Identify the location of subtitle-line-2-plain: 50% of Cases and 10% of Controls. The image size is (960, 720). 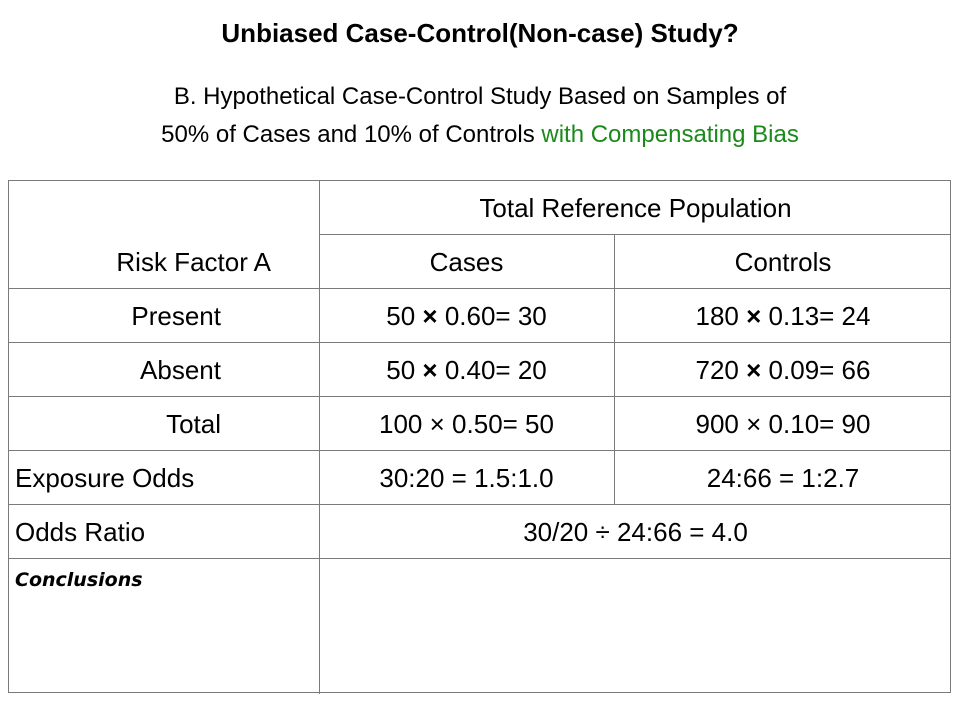
(348, 134).